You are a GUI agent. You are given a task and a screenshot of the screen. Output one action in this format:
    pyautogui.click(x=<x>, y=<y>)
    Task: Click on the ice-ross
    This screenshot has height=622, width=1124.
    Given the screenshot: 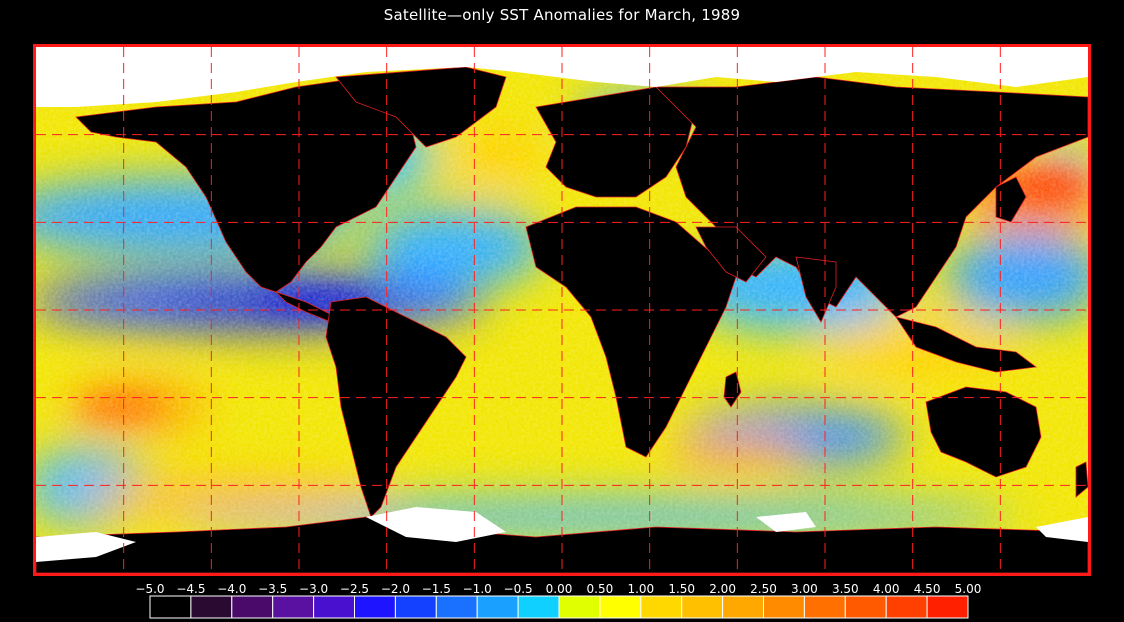 What is the action you would take?
    pyautogui.click(x=786, y=522)
    